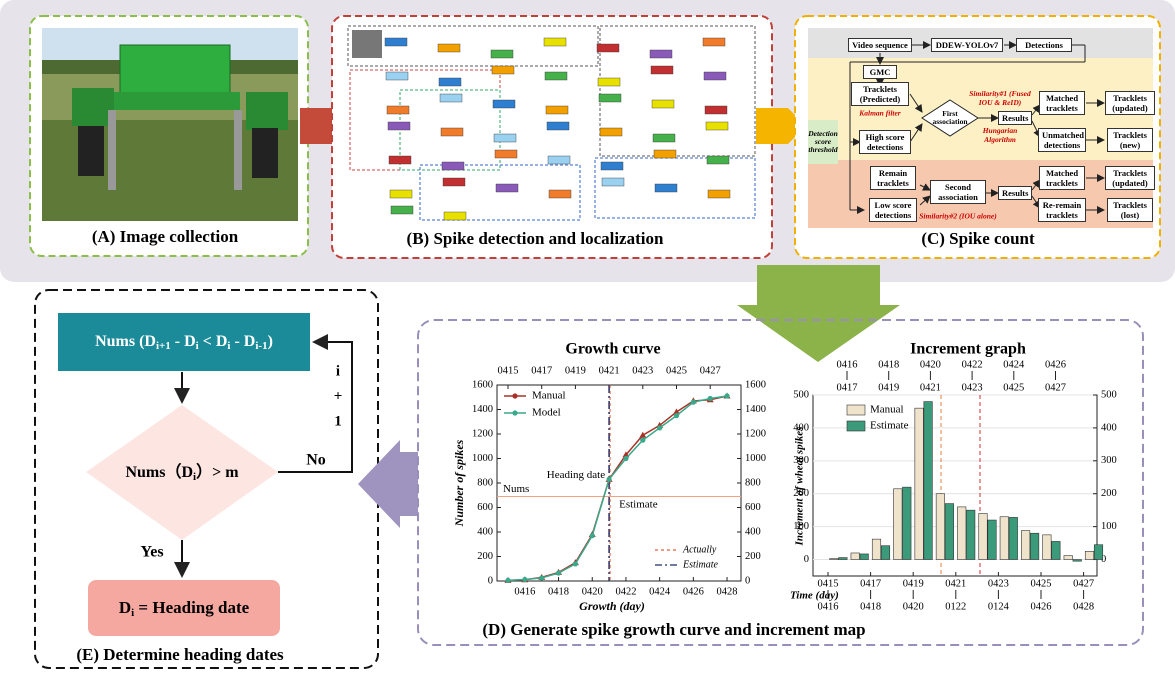  I want to click on loop-label: 1, so click(338, 421).